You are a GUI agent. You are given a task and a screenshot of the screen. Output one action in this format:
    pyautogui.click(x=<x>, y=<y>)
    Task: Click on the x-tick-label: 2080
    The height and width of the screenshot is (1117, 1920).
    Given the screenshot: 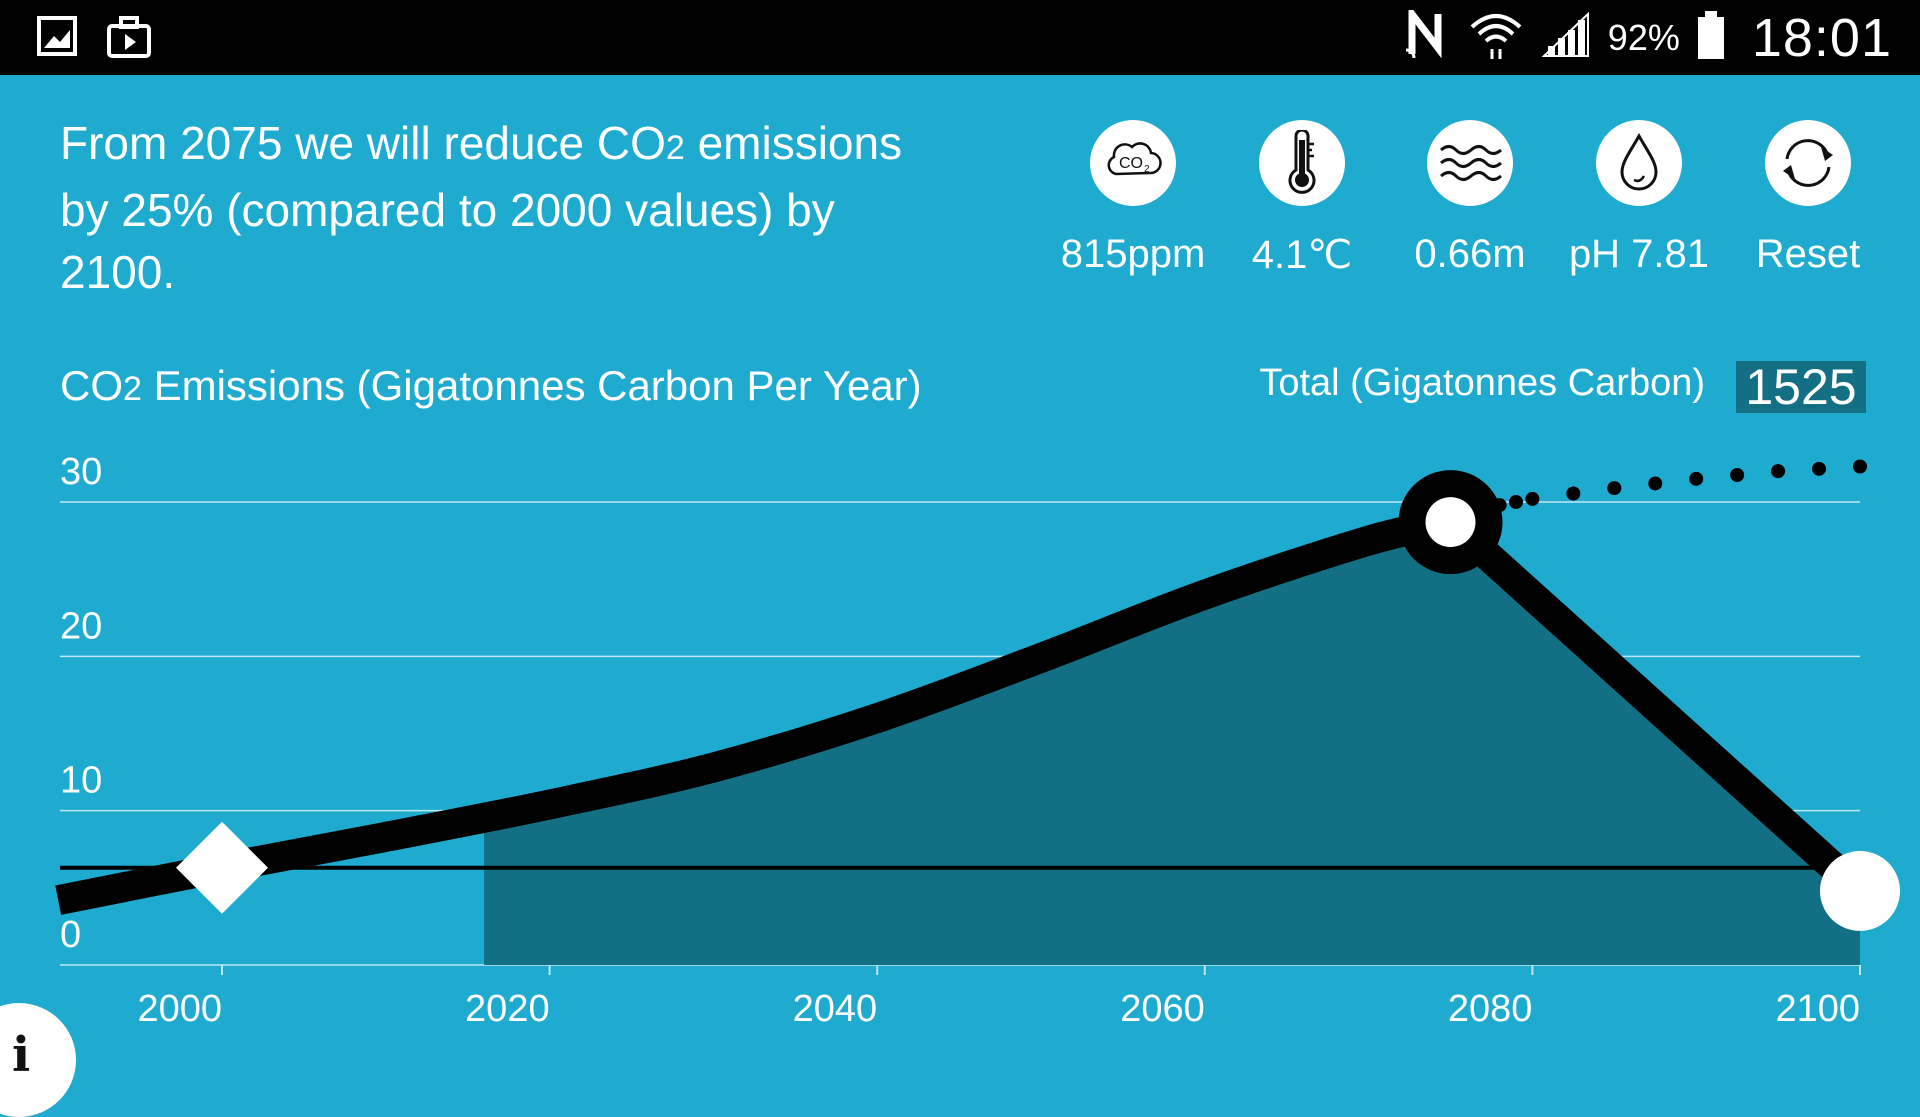 What is the action you would take?
    pyautogui.click(x=1490, y=1009)
    